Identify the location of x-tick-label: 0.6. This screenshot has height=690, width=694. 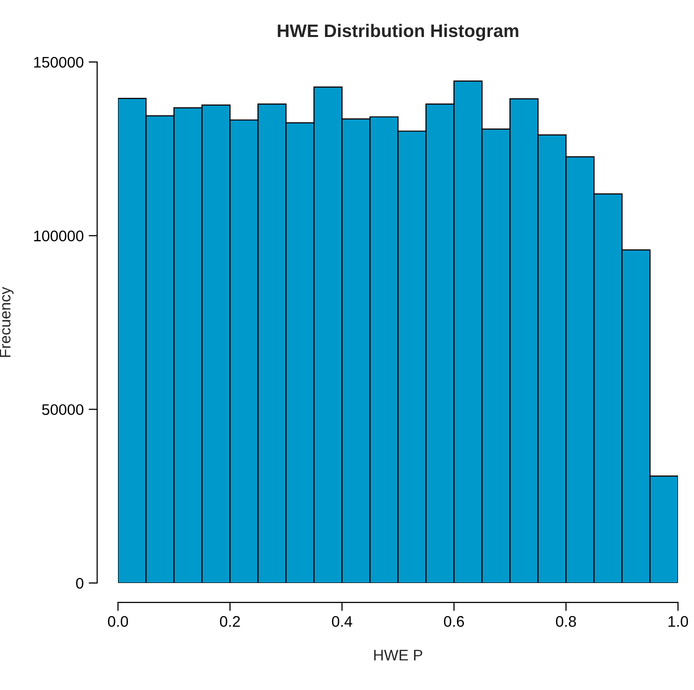
(454, 621).